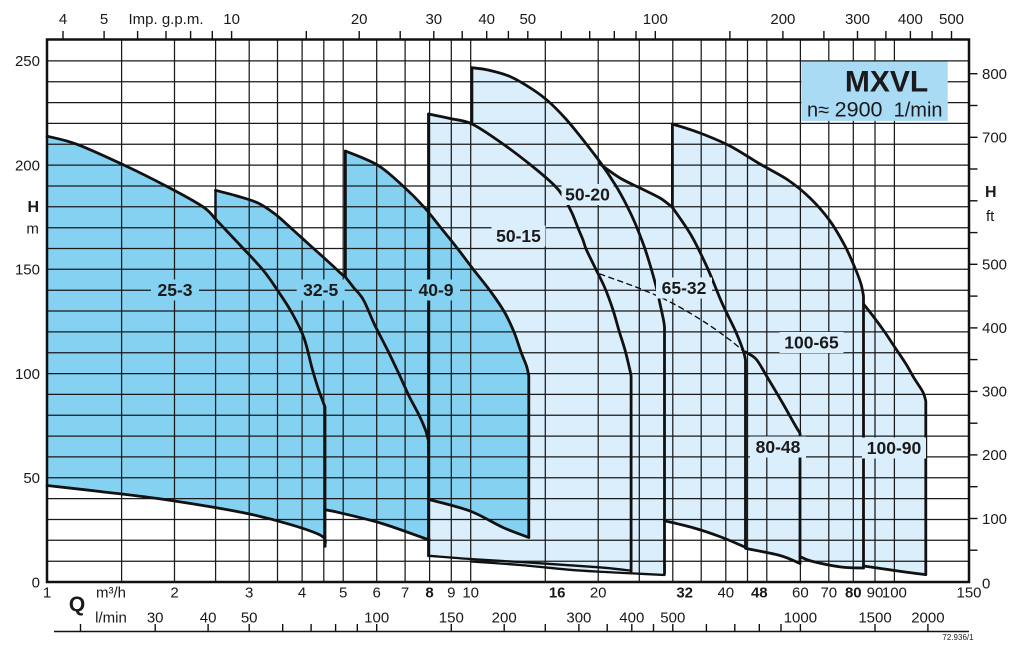 This screenshot has width=1028, height=653. Describe the element at coordinates (894, 448) in the screenshot. I see `svg-text: 100-90` at that location.